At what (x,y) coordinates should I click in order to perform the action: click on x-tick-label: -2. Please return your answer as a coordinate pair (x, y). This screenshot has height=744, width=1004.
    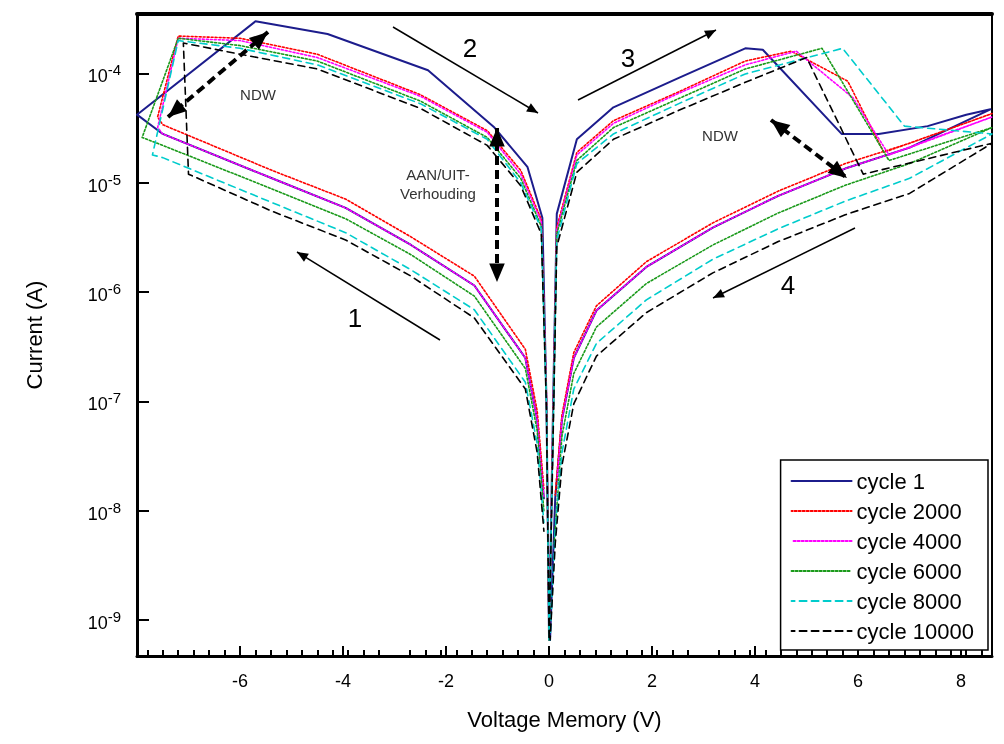
    Looking at the image, I should click on (446, 681).